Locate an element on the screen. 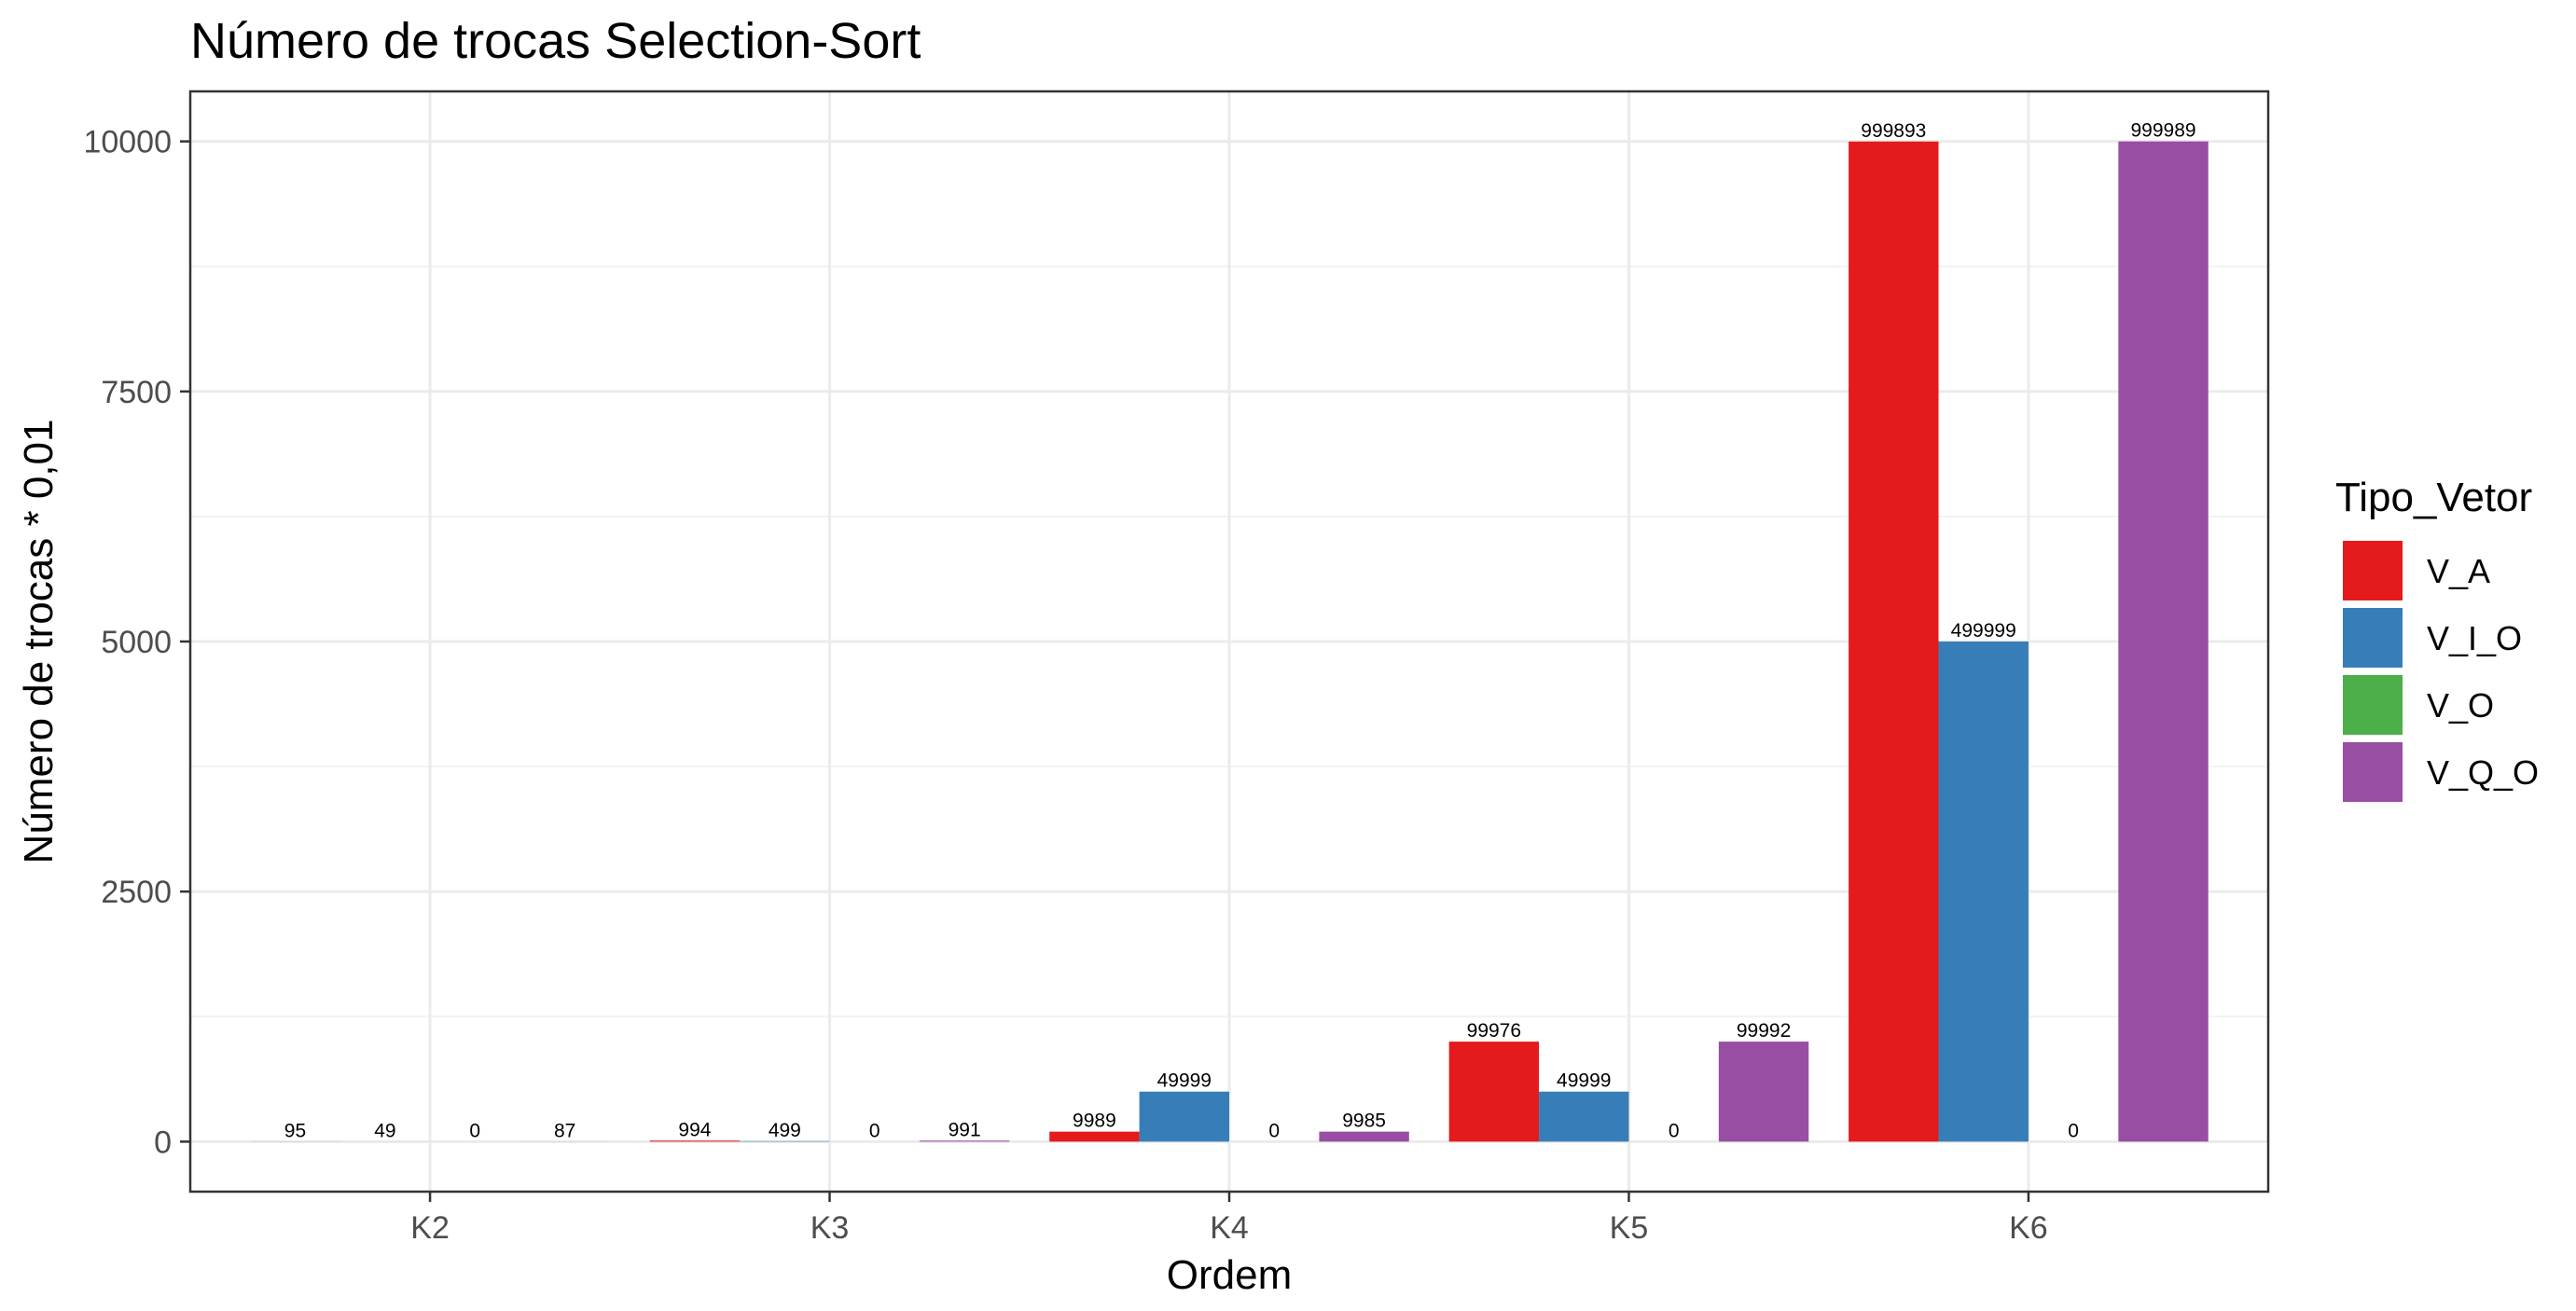 This screenshot has width=2576, height=1311. legend-label: V_A is located at coordinates (2458, 571).